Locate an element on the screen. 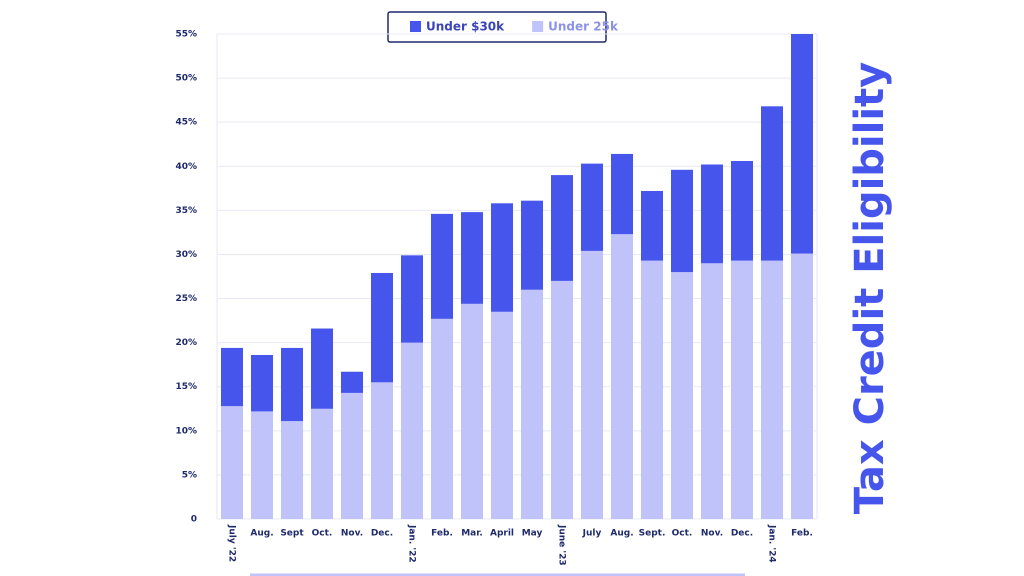 The width and height of the screenshot is (1024, 576). y-tick-label: 50% is located at coordinates (186, 79).